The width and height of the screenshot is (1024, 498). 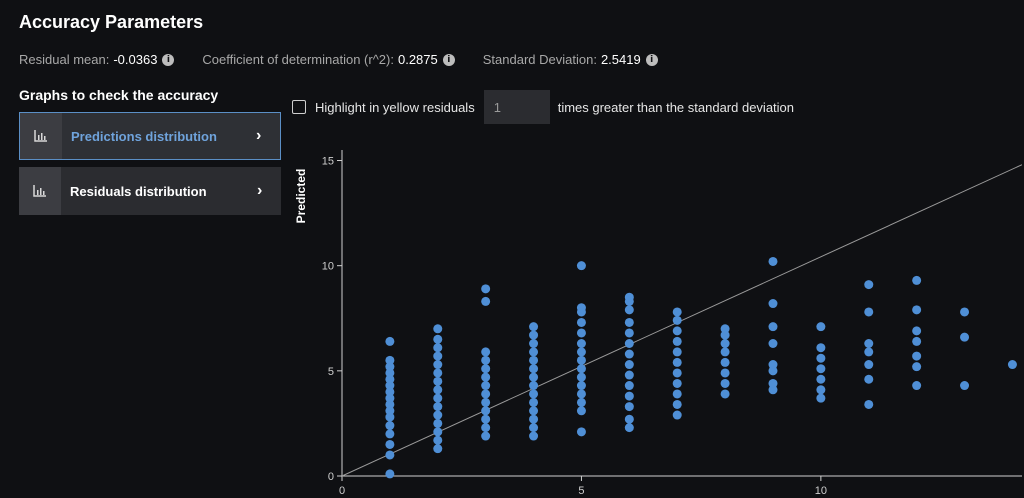 I want to click on stat-residual-mean: Residual mean: -0.0363 i, so click(x=97, y=59).